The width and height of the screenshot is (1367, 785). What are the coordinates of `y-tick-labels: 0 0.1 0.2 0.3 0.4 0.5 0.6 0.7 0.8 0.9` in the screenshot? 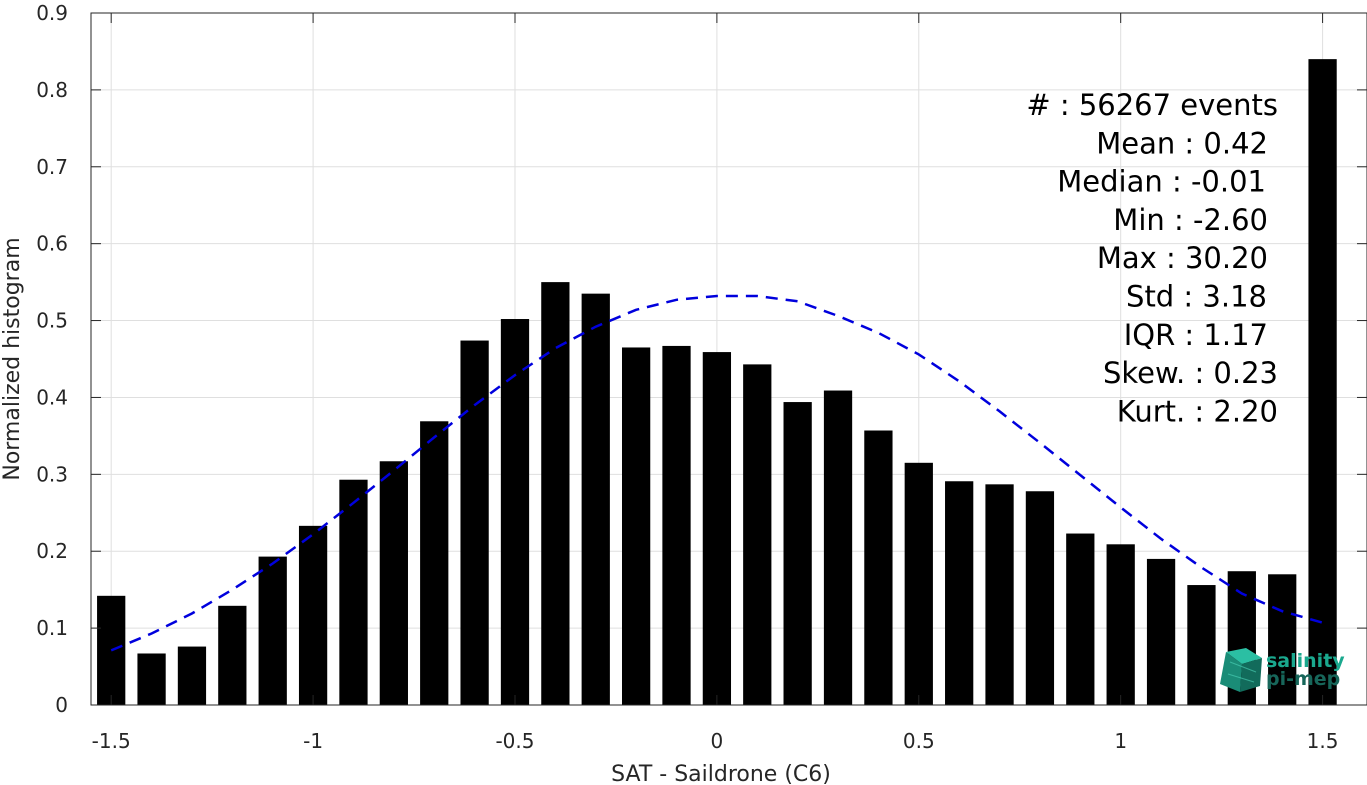 It's located at (52, 359).